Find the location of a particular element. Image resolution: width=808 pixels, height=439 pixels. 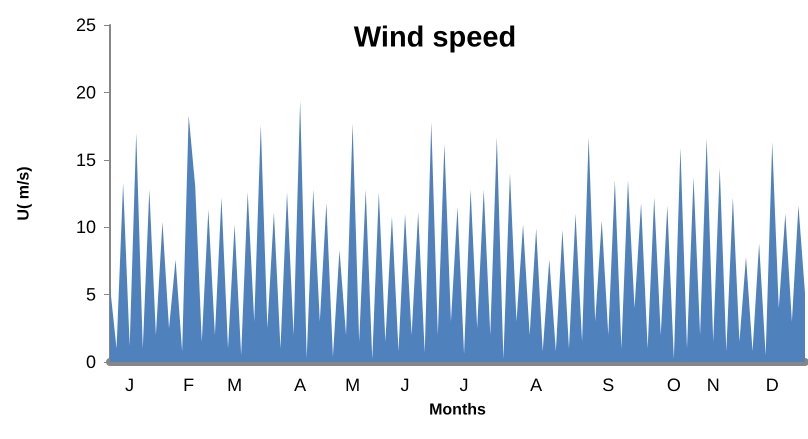

x-tick-label: N is located at coordinates (713, 385).